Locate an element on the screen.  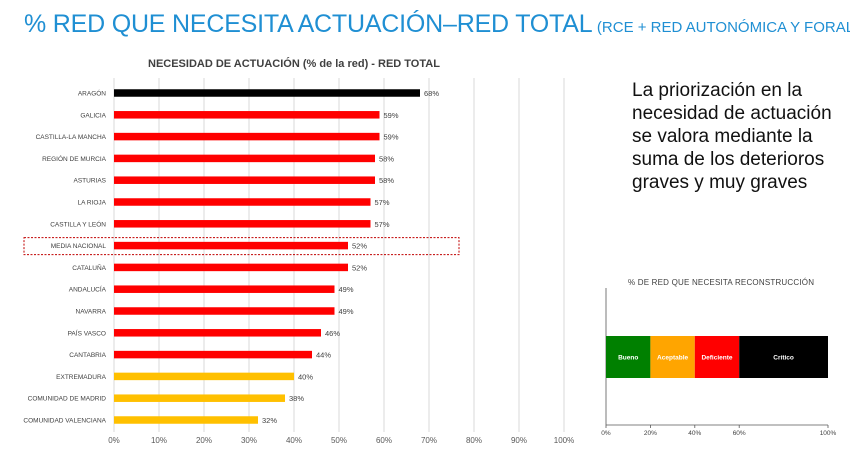
segment-deficiente is located at coordinates (717, 357).